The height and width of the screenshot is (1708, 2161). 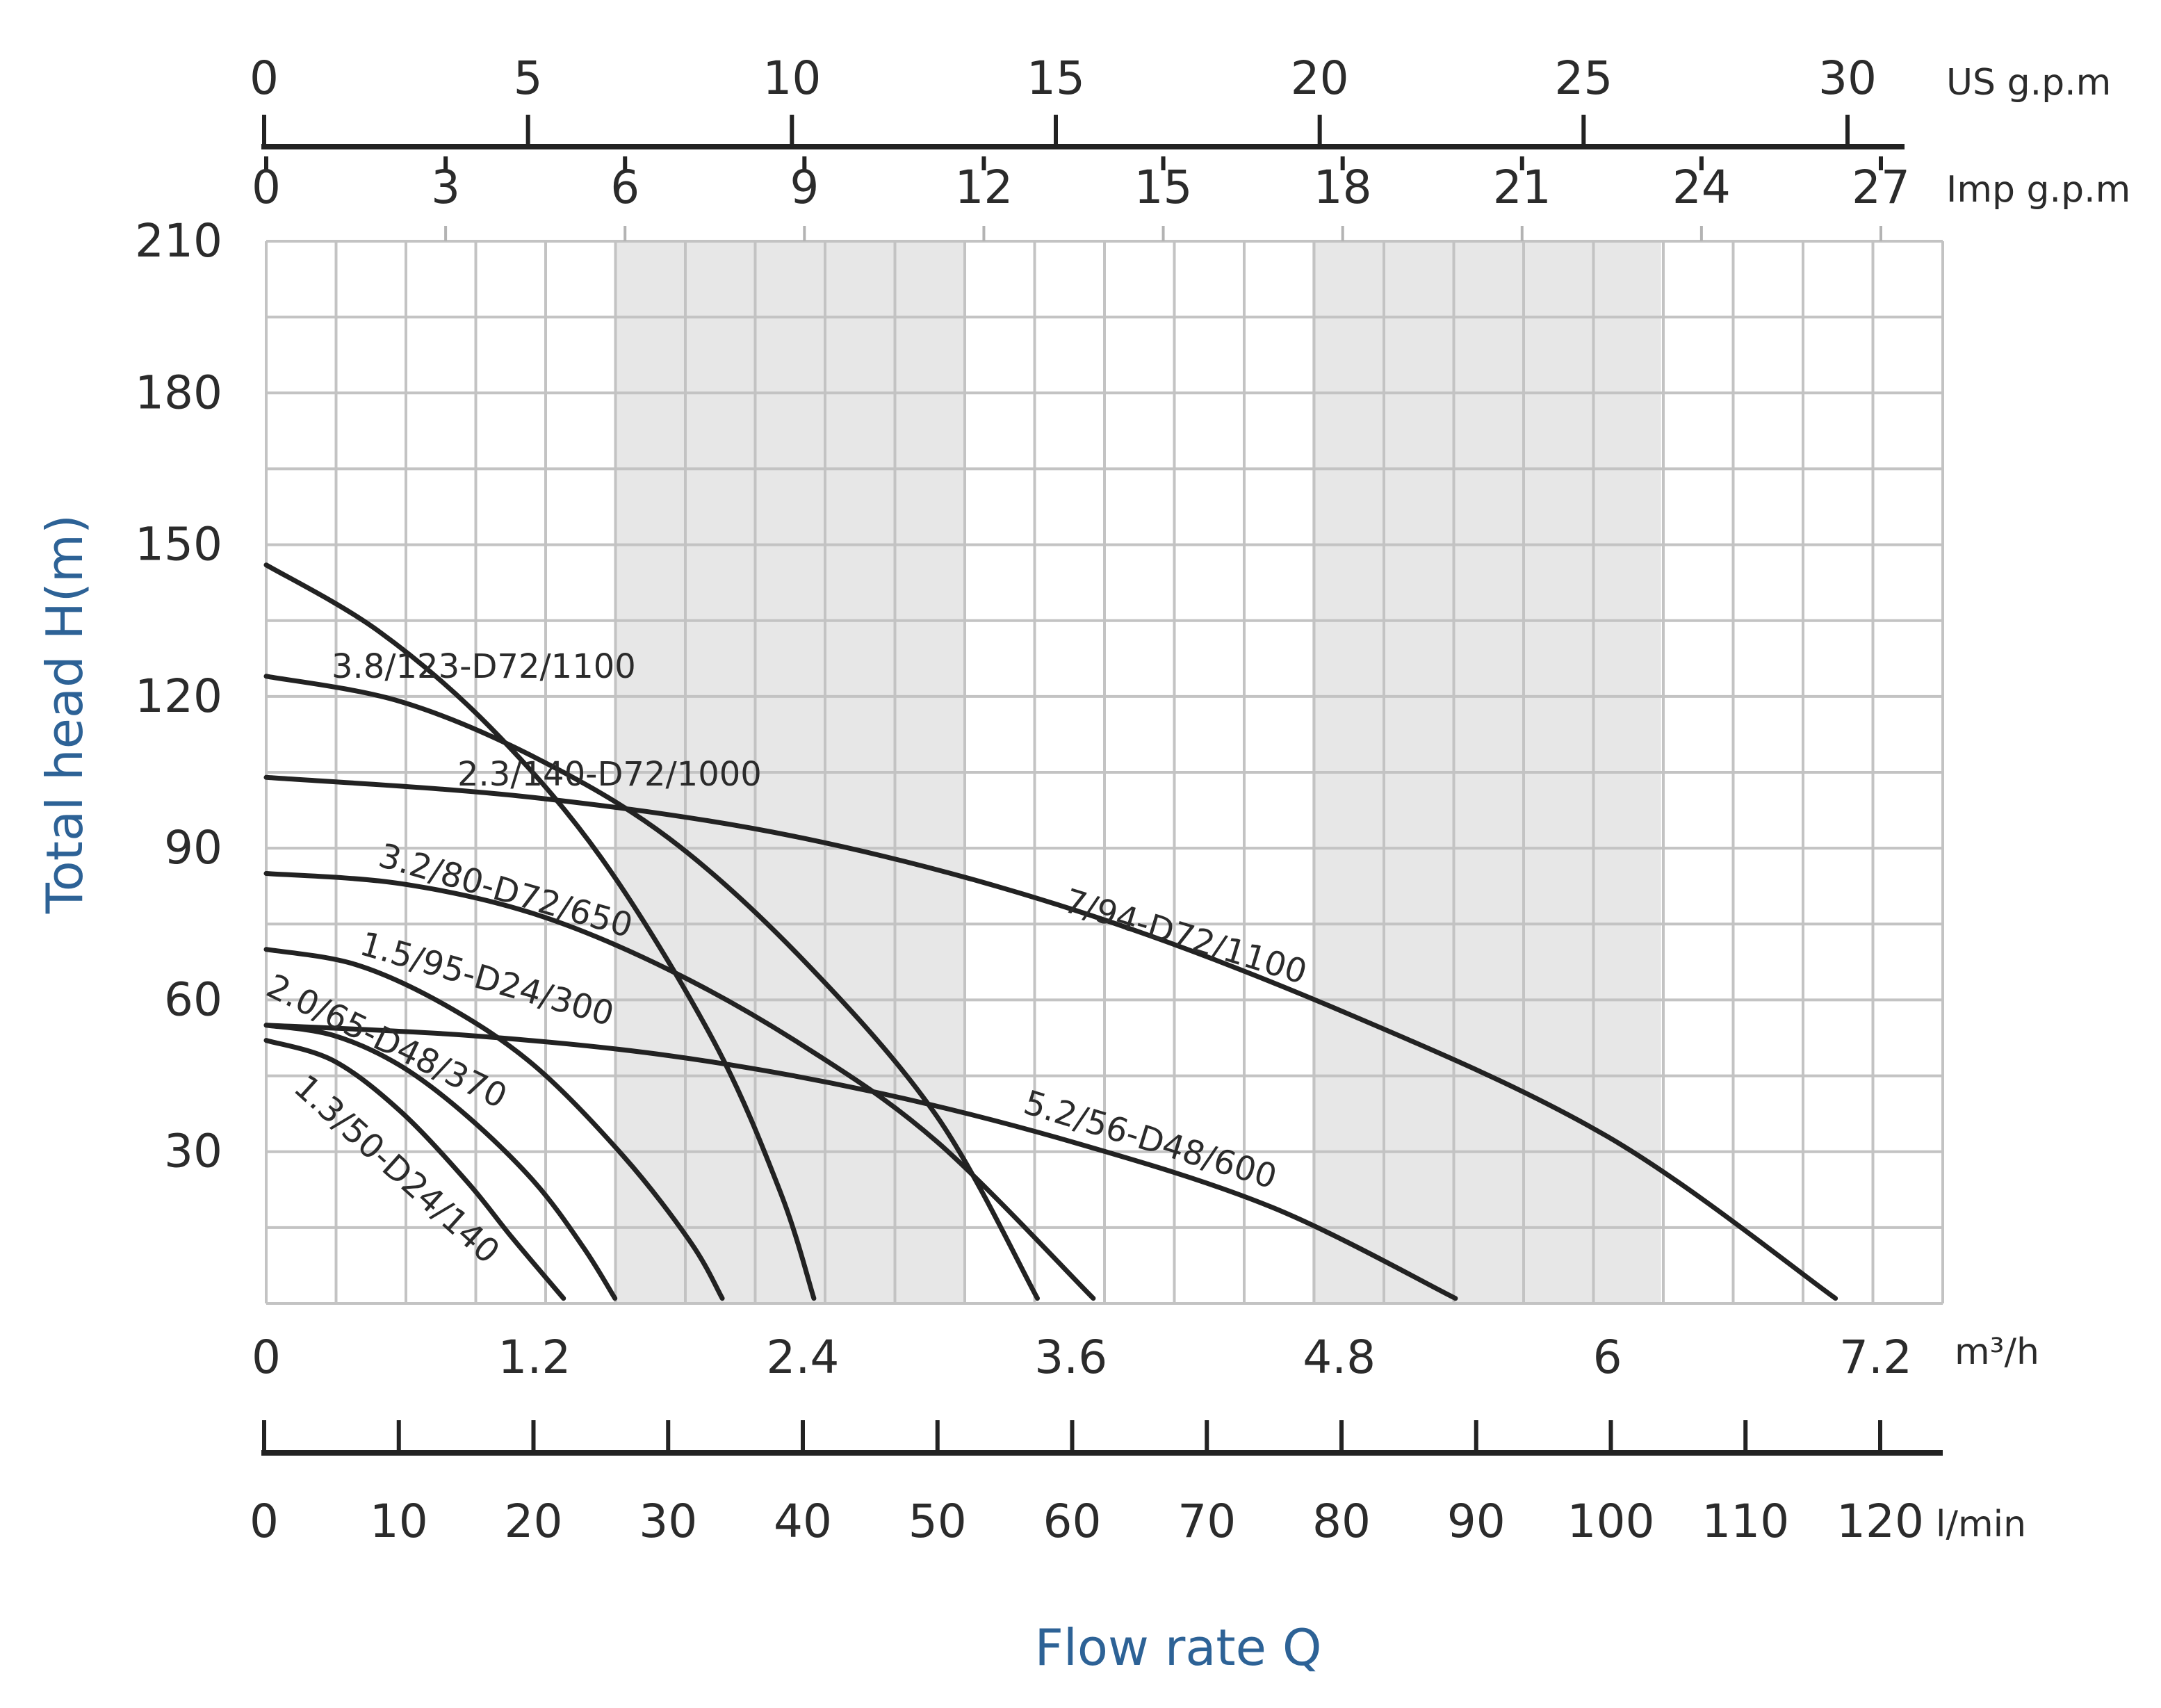 I want to click on curve-label: 7/94-D72/1100, so click(x=1185, y=937).